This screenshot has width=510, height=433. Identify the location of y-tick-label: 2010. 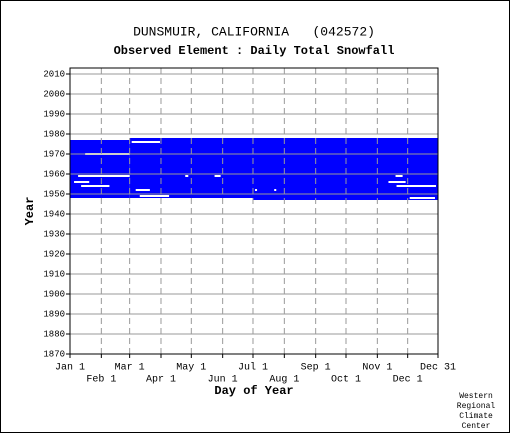
(54, 74).